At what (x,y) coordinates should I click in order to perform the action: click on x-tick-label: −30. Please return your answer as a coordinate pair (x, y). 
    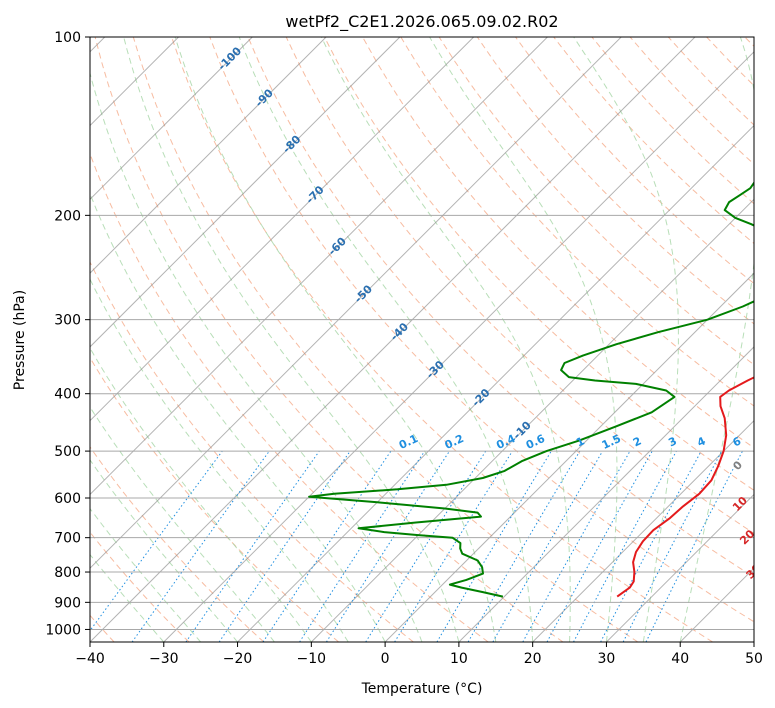
    Looking at the image, I should click on (164, 659).